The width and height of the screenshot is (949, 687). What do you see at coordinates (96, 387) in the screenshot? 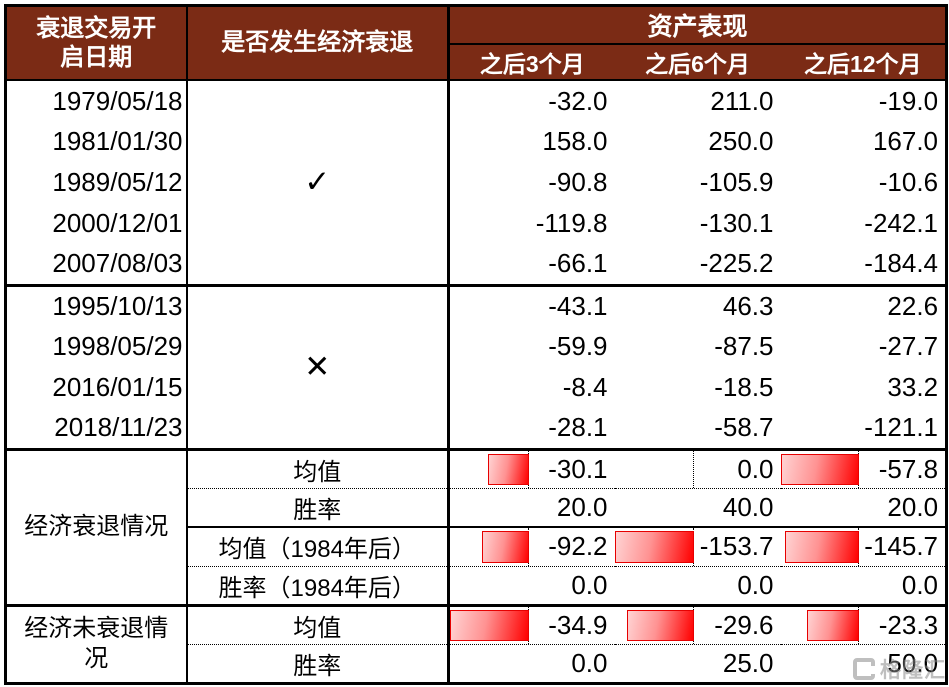
I see `date-cell: 2016/01/15` at bounding box center [96, 387].